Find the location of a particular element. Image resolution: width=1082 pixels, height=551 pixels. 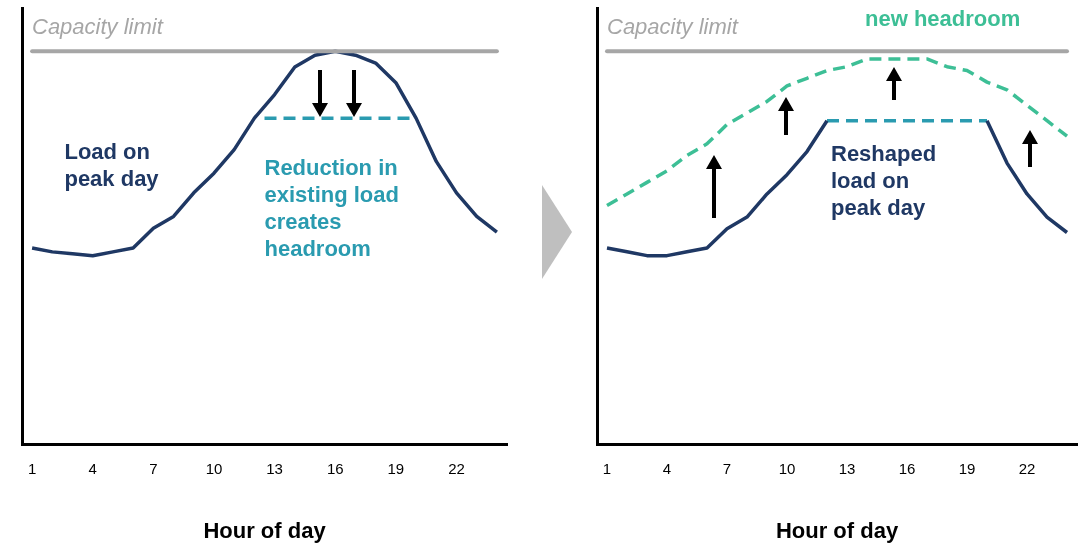

series-label: Load on peak day is located at coordinates (112, 164).